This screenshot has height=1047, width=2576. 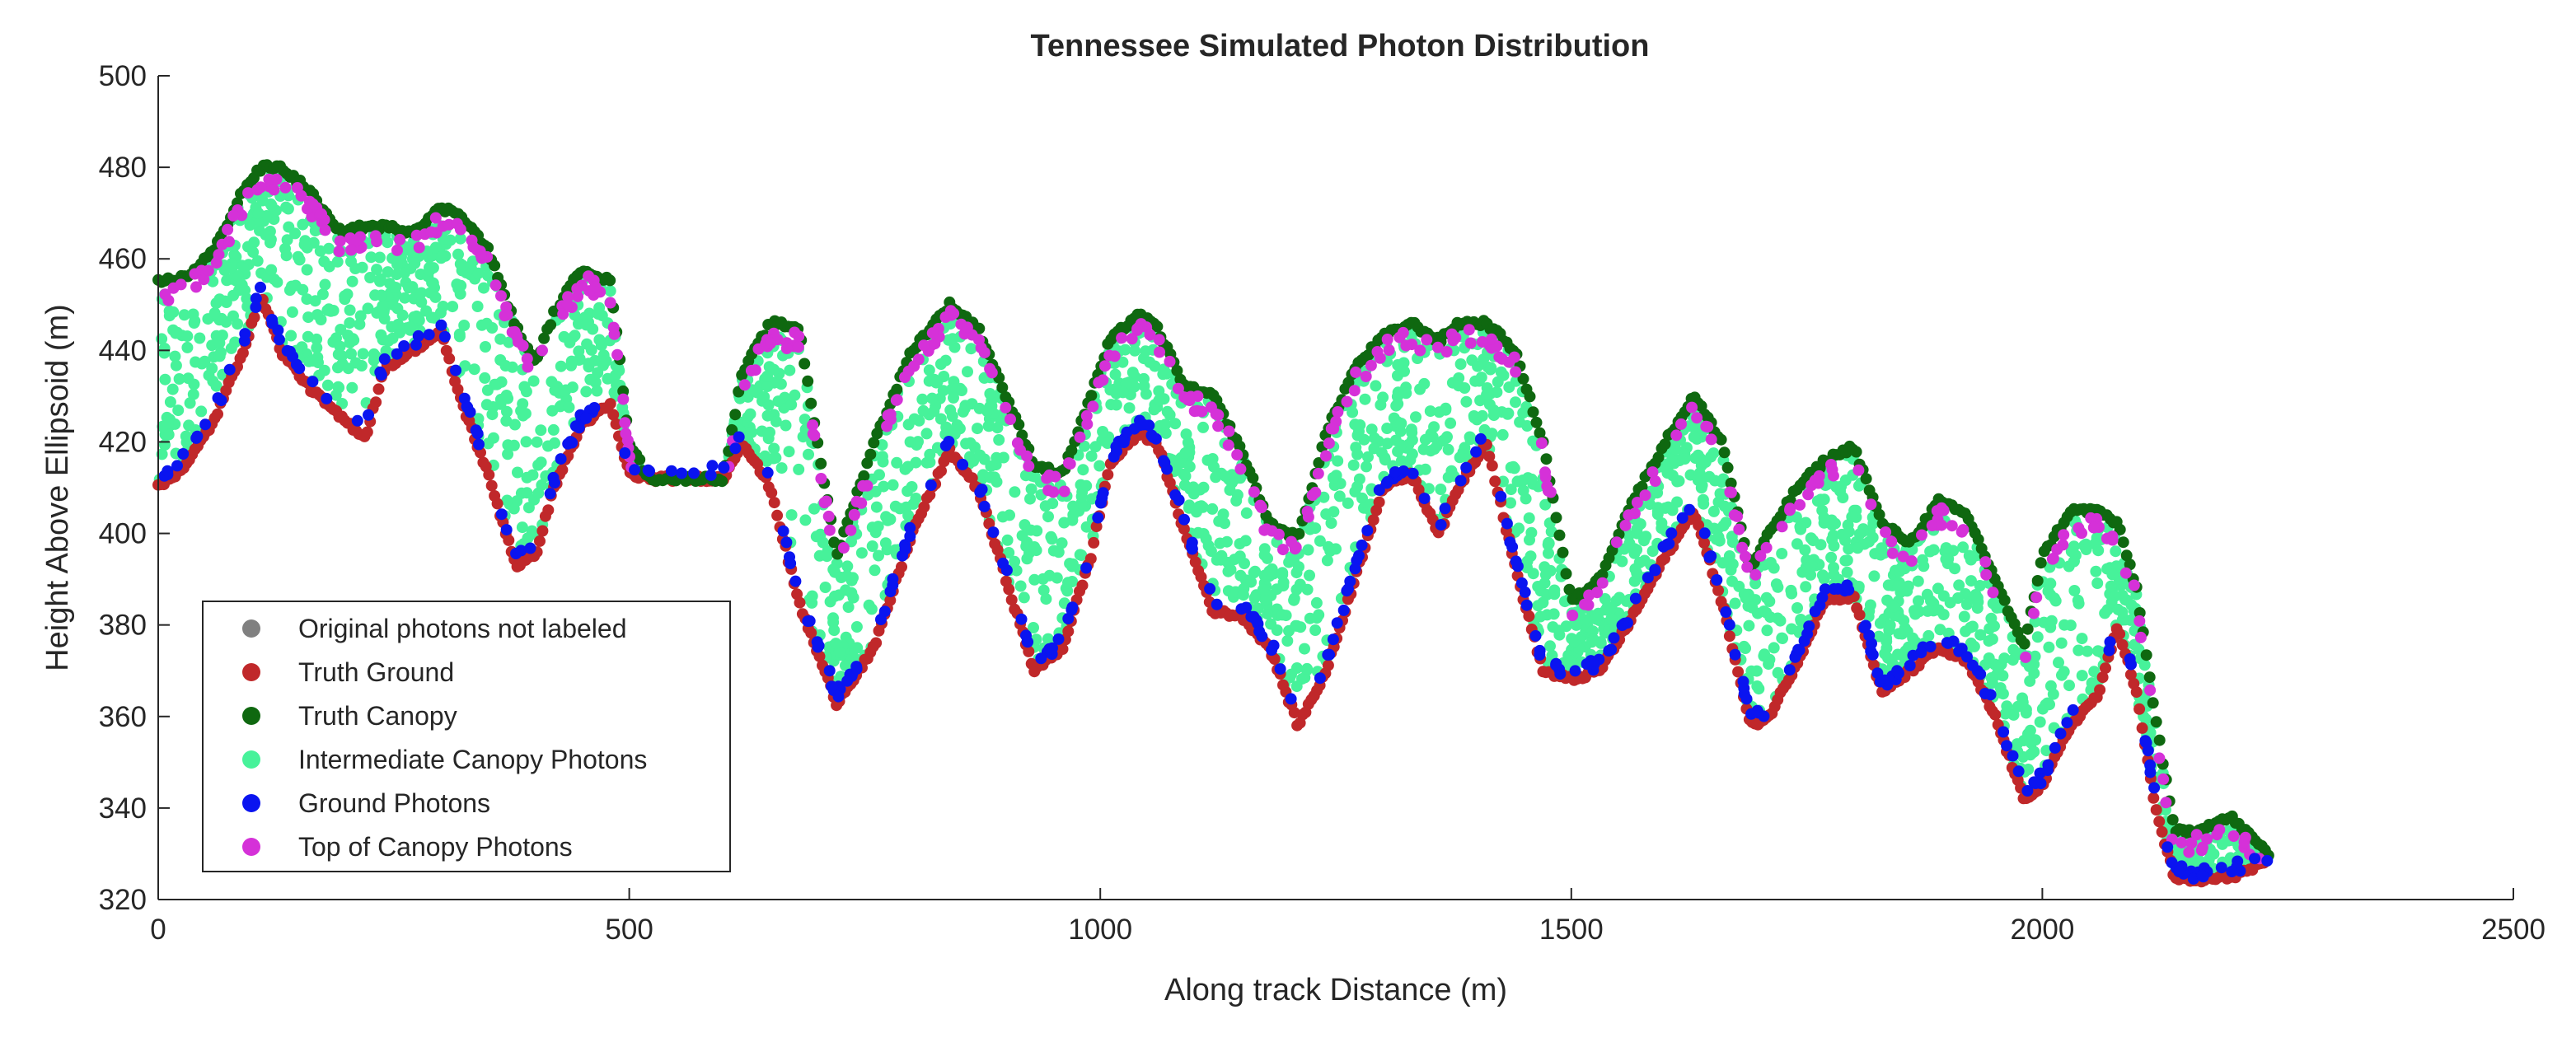 I want to click on x-tick-label: 1500, so click(x=1571, y=930).